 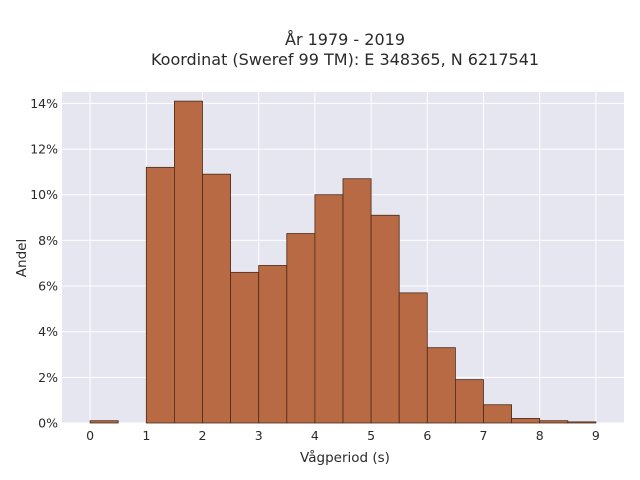 What do you see at coordinates (371, 435) in the screenshot?
I see `x-tick-label: 5` at bounding box center [371, 435].